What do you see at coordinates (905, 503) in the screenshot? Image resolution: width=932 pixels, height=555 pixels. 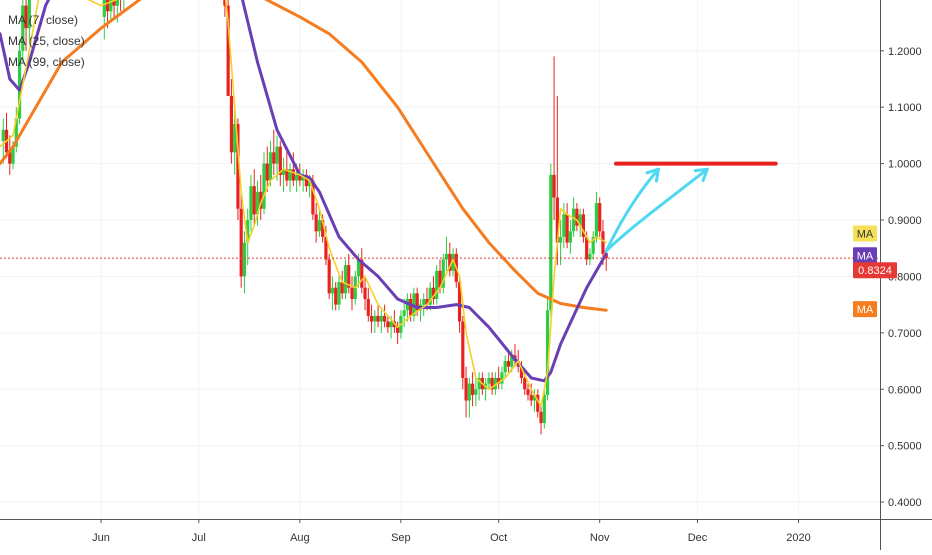 I see `y-tick-label: 0.4000` at bounding box center [905, 503].